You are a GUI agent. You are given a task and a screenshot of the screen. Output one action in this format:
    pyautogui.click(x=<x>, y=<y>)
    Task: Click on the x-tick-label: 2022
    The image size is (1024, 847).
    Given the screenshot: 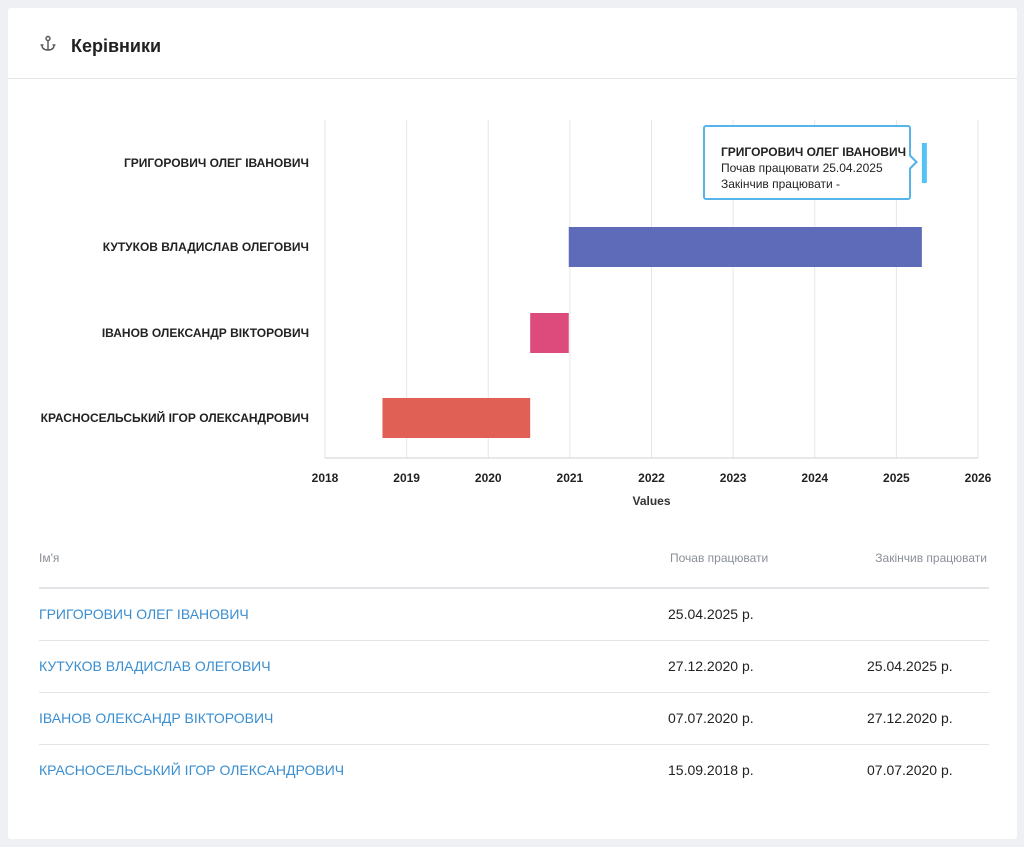 What is the action you would take?
    pyautogui.click(x=651, y=478)
    